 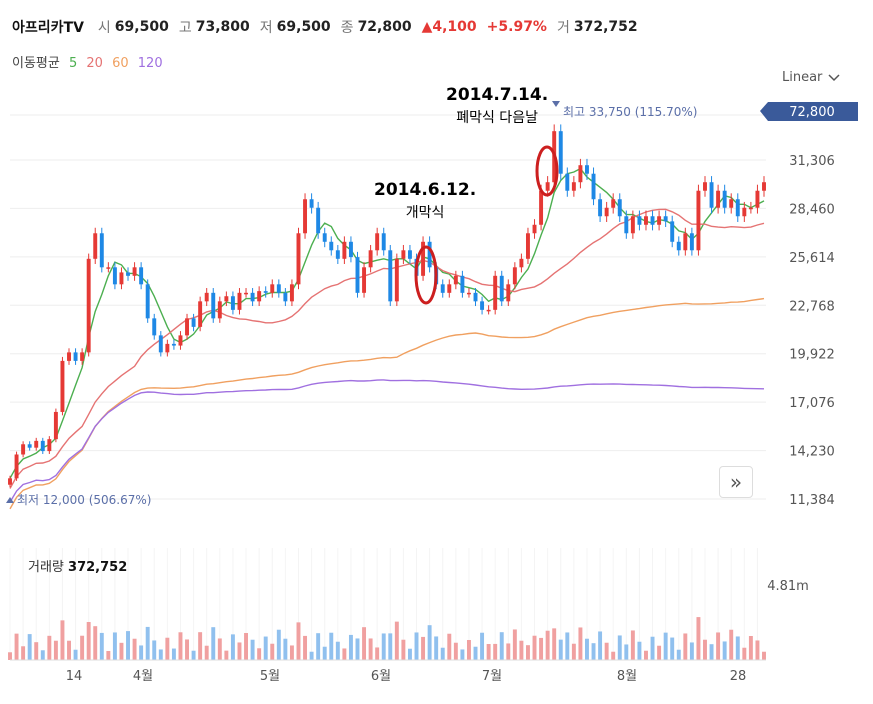 I want to click on ma-legend-20: 20, so click(x=94, y=63).